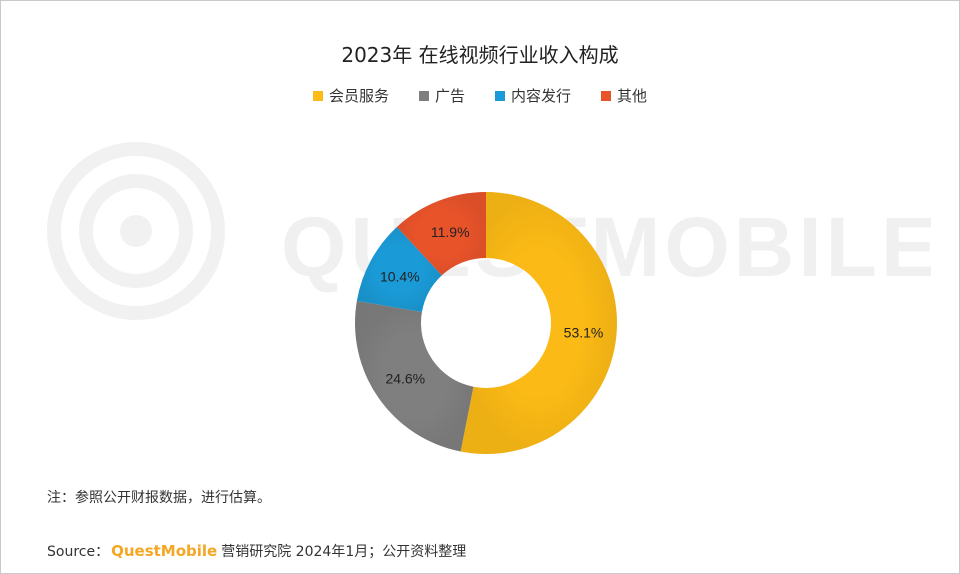 This screenshot has height=574, width=960. I want to click on source-prefix: Source：, so click(78, 552).